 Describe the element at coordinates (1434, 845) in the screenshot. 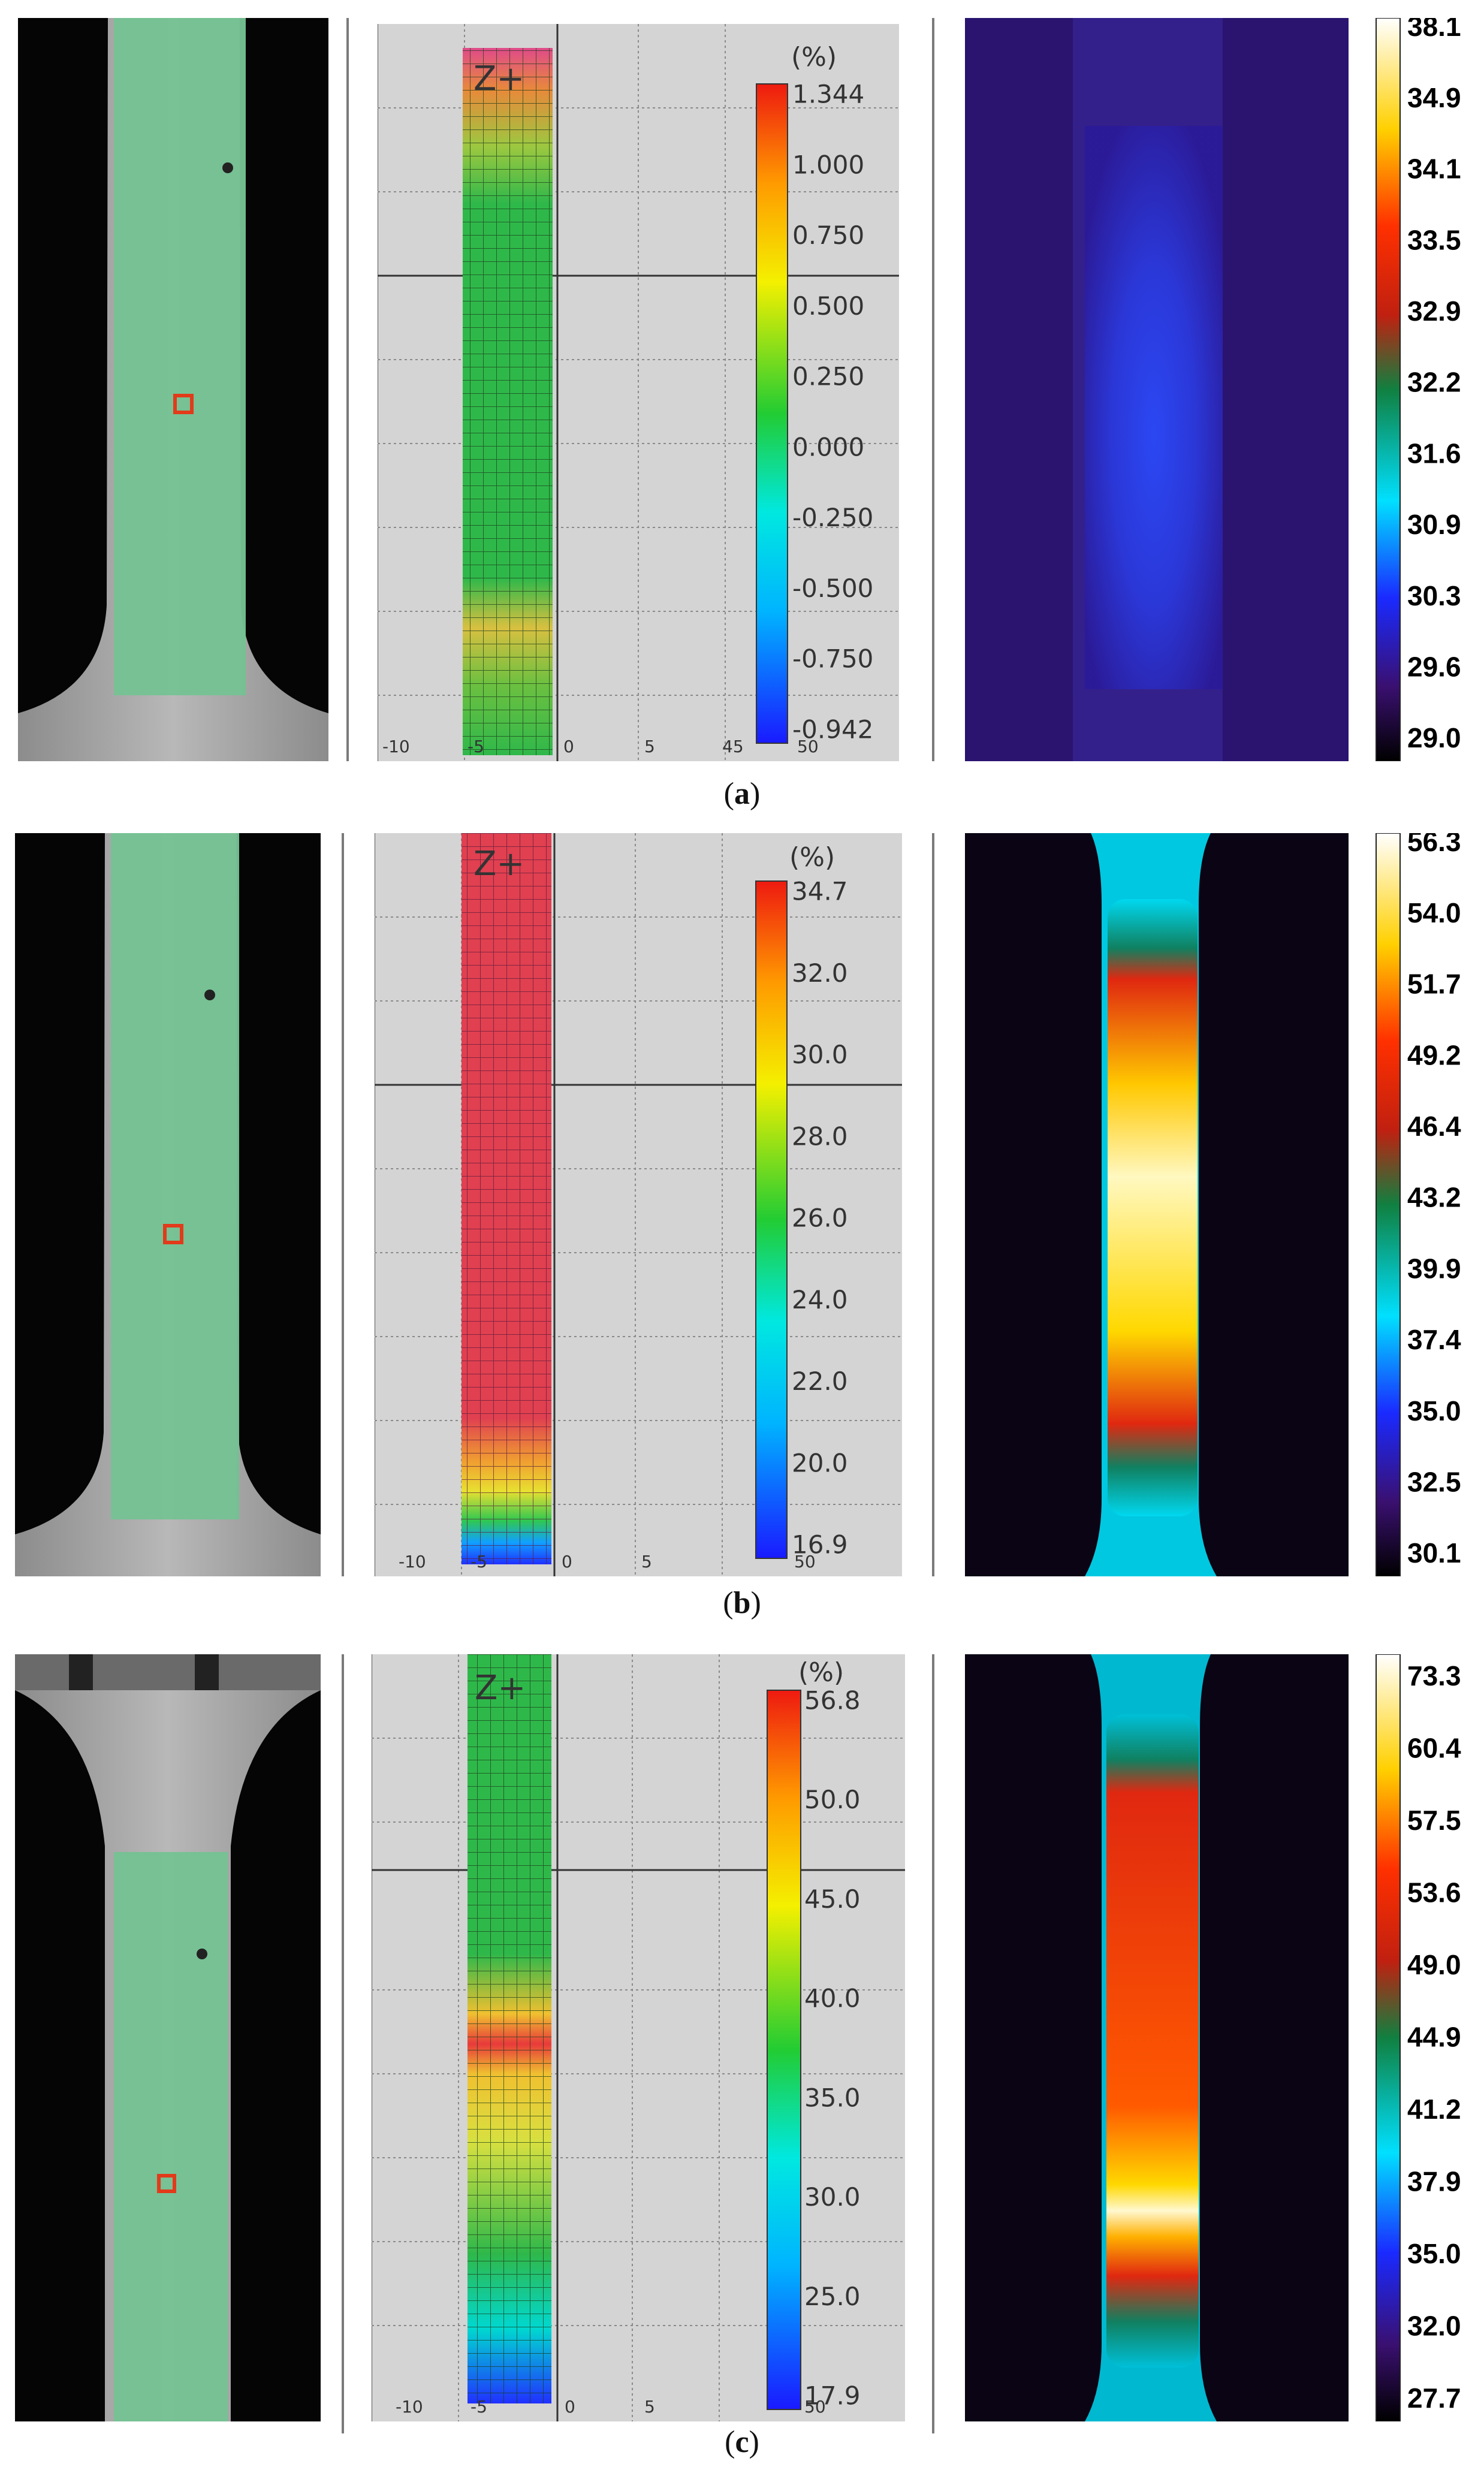

I see `temperature-tick-label: 56.3` at that location.